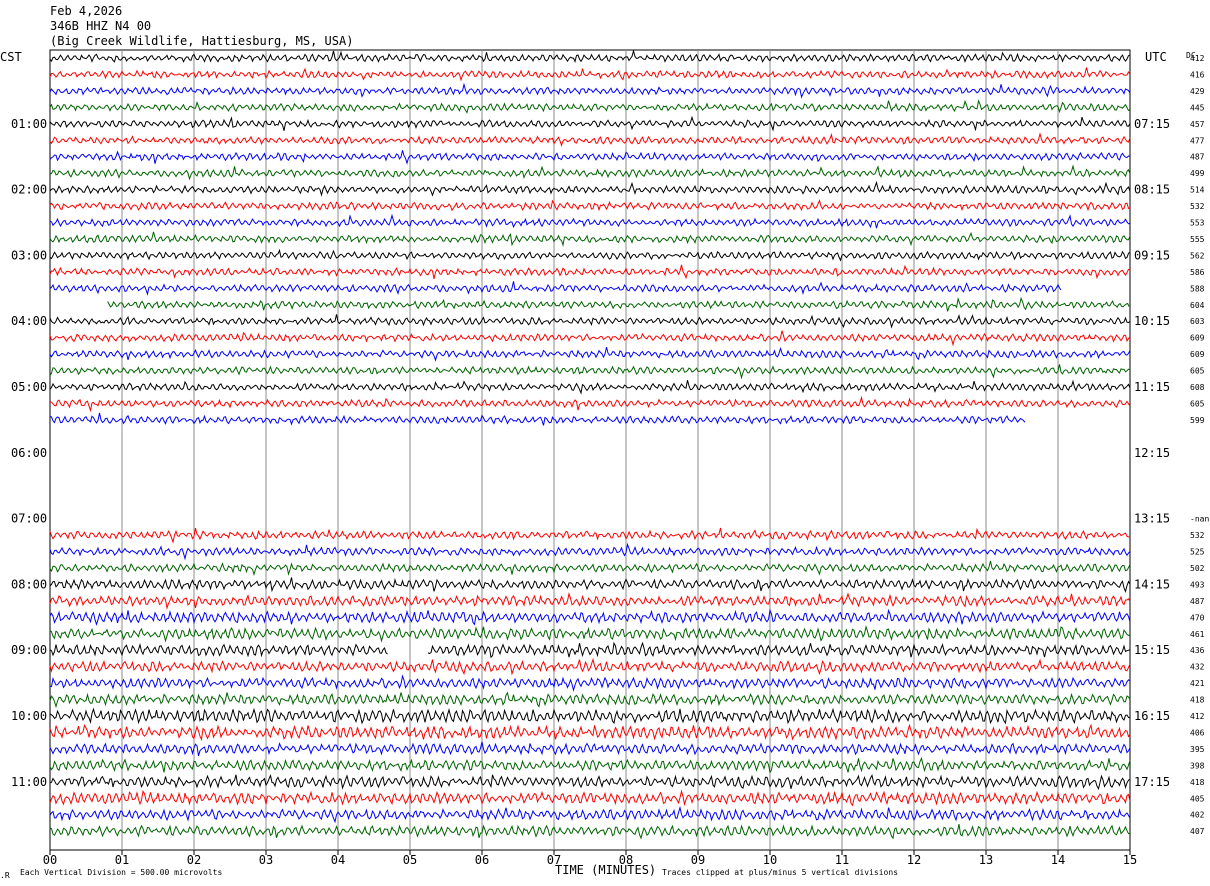  Describe the element at coordinates (29, 124) in the screenshot. I see `cst-hour-label: 01:00` at that location.